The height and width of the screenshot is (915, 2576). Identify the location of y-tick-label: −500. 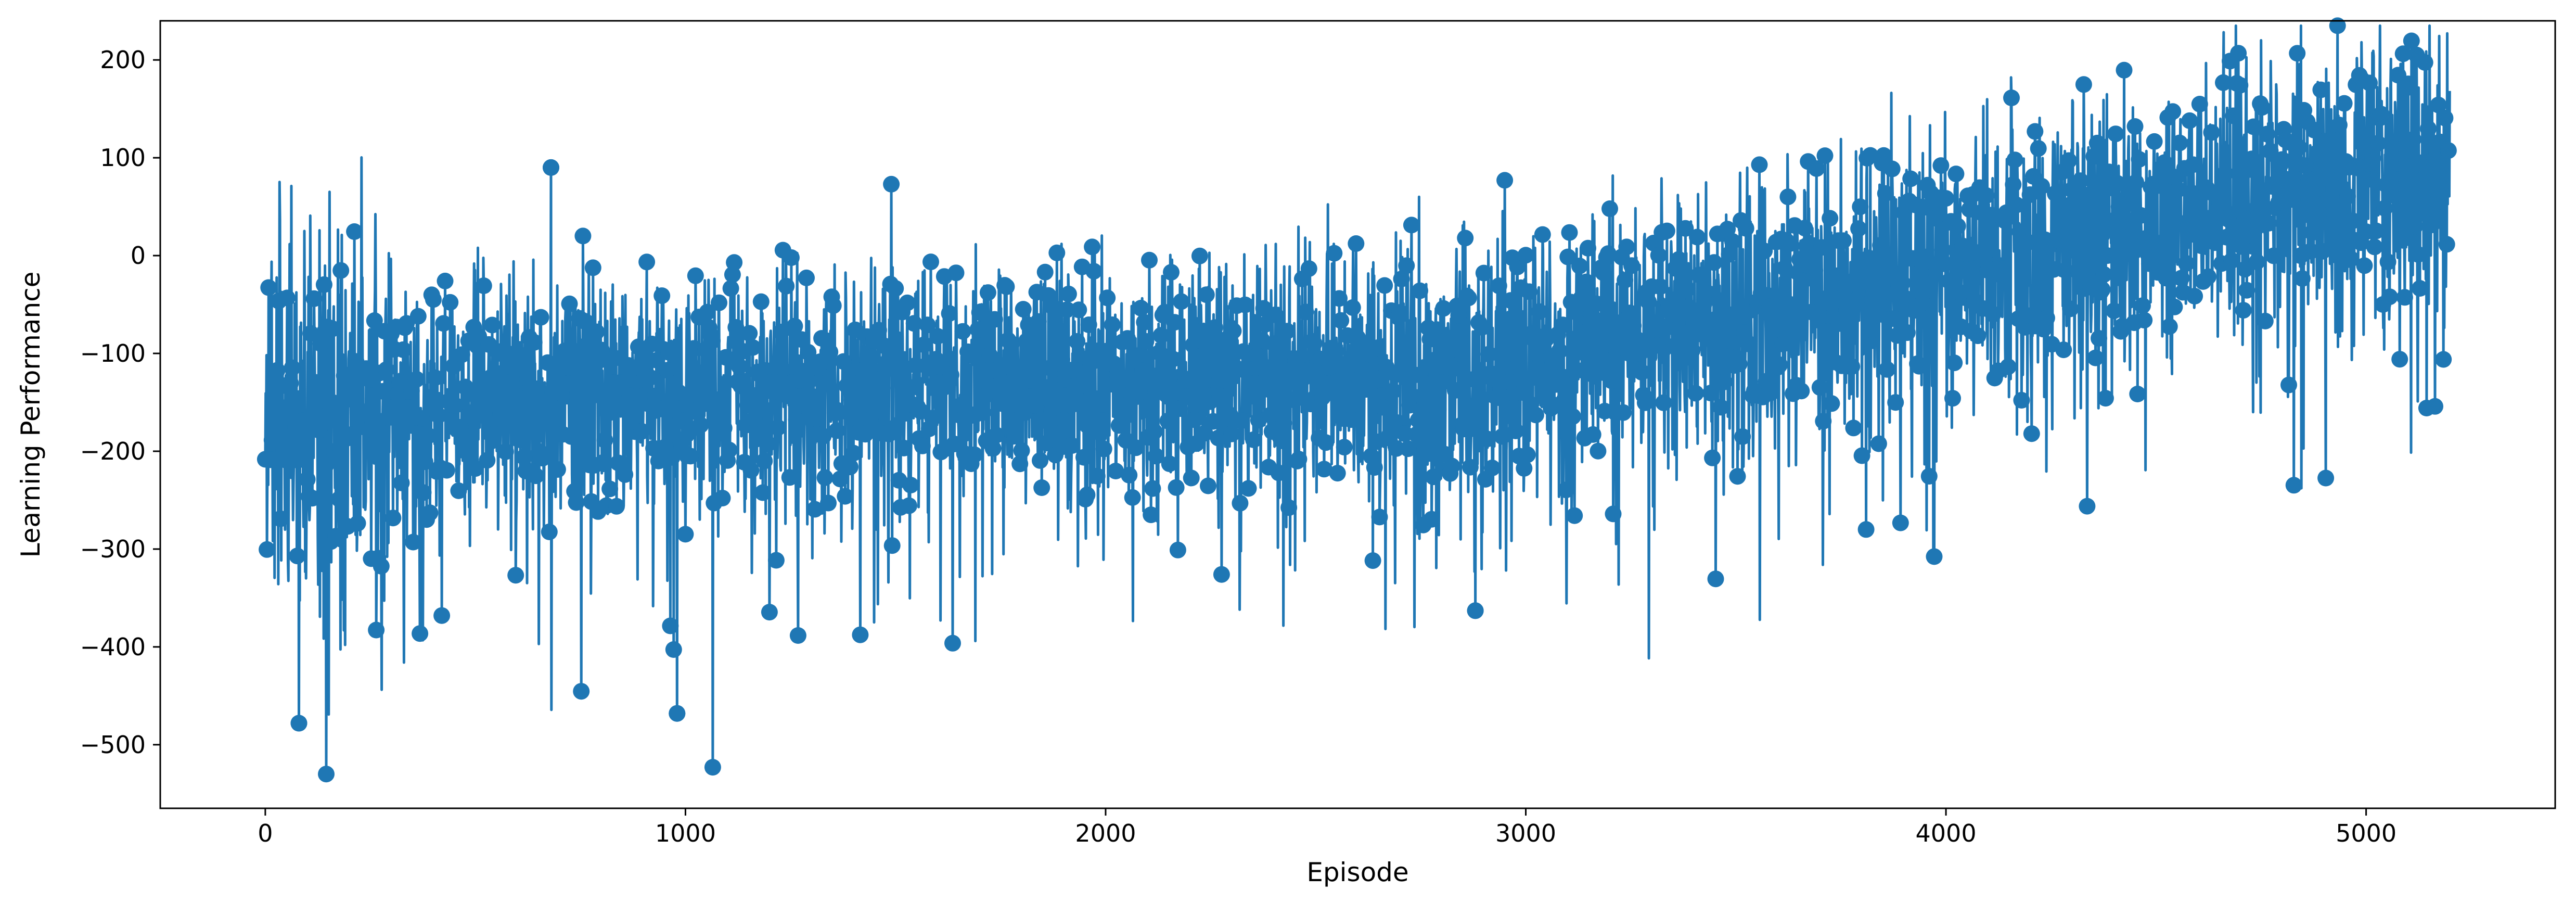
(113, 745).